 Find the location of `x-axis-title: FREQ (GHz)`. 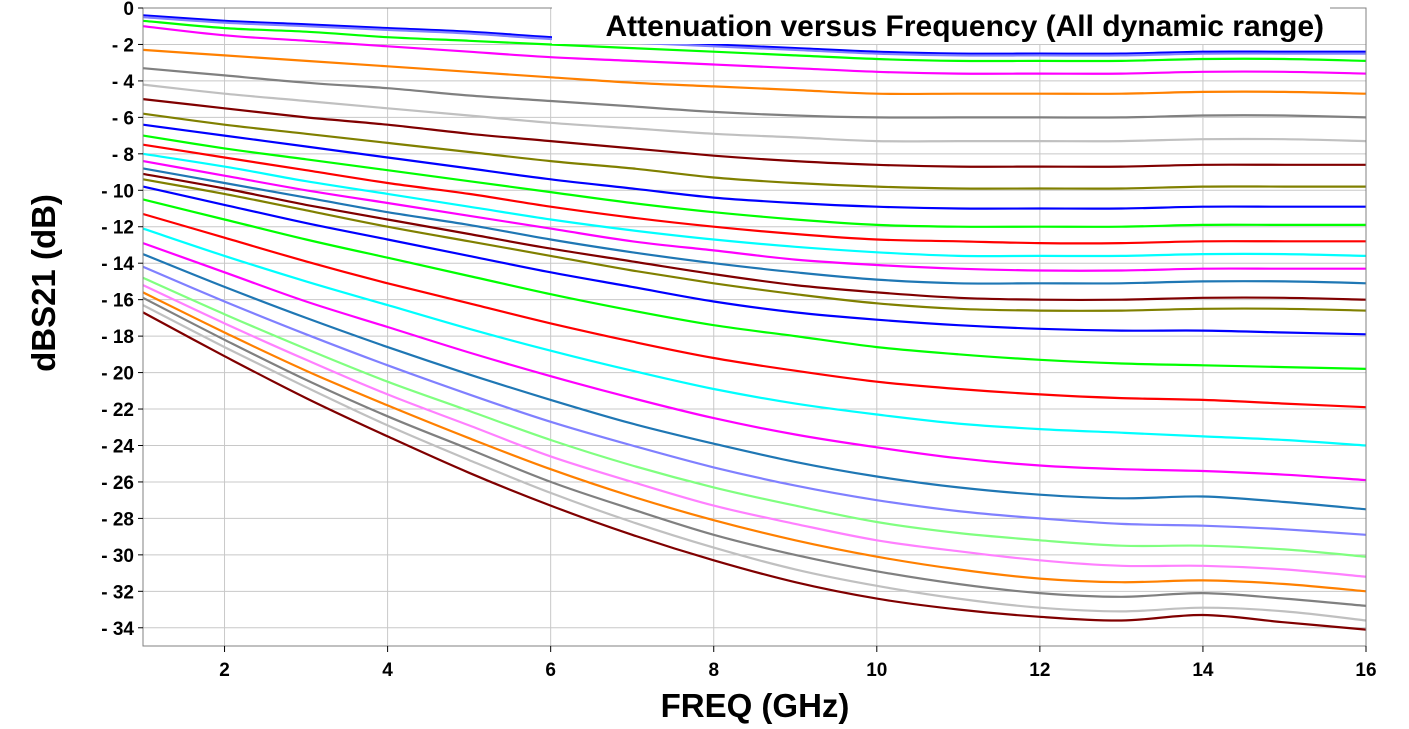

x-axis-title: FREQ (GHz) is located at coordinates (755, 705).